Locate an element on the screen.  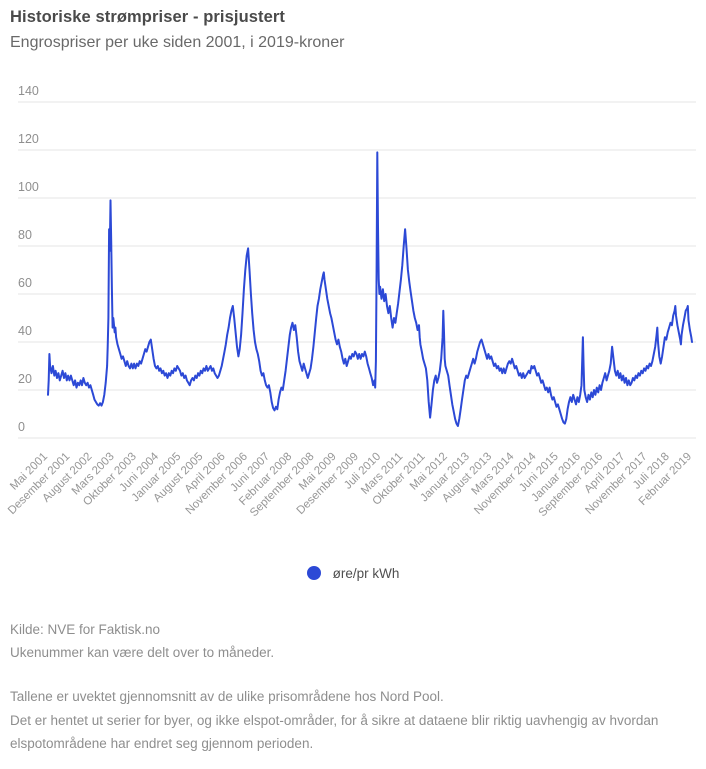
legend-dot-icon is located at coordinates (313, 573).